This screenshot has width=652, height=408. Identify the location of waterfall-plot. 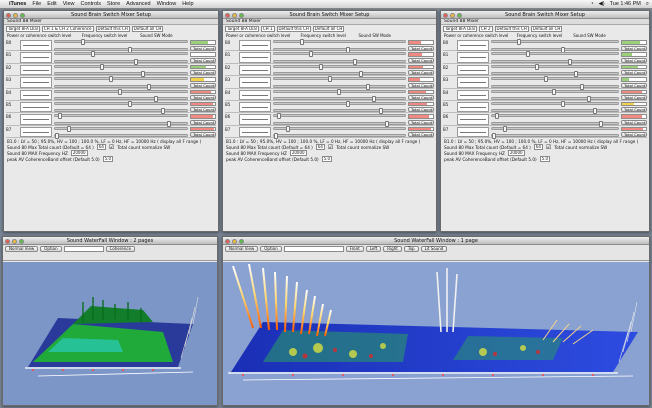
(110, 333).